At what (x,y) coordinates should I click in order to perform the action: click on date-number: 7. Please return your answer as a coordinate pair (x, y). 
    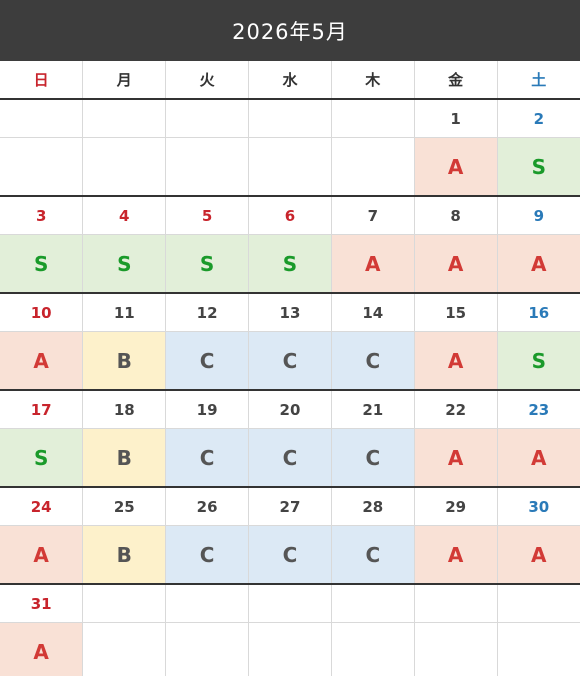
    Looking at the image, I should click on (372, 215).